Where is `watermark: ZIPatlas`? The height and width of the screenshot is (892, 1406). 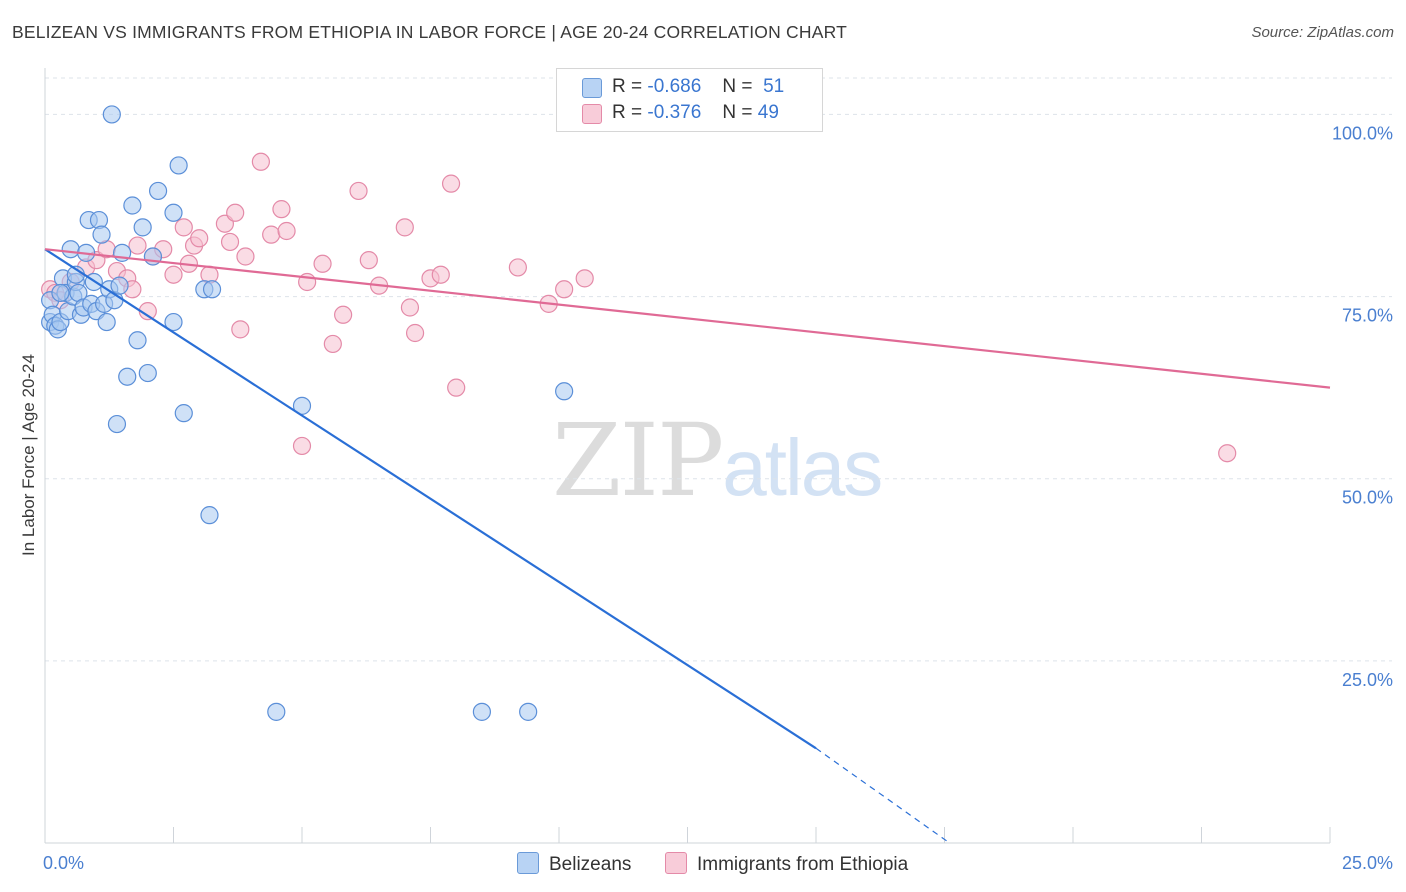 watermark: ZIPatlas is located at coordinates (717, 460).